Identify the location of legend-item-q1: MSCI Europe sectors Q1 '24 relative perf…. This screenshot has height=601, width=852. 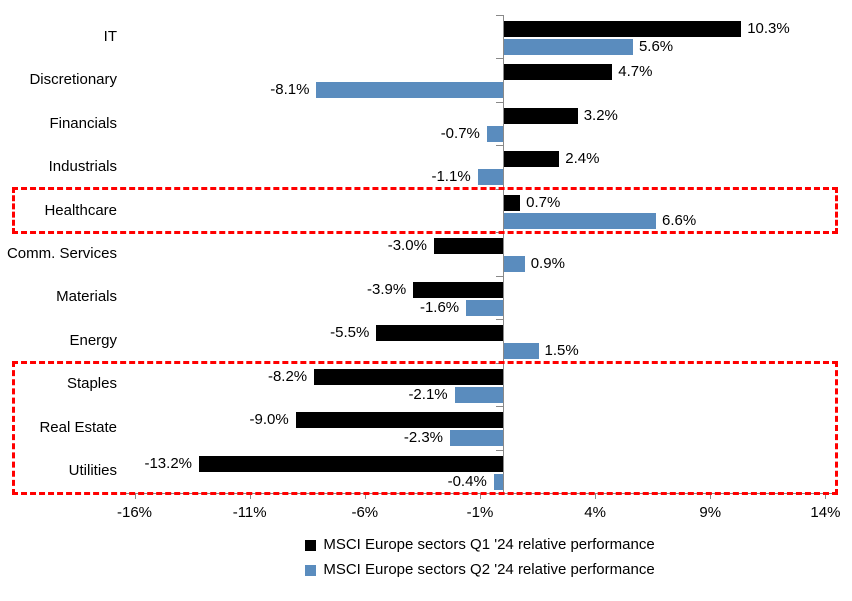
(480, 545).